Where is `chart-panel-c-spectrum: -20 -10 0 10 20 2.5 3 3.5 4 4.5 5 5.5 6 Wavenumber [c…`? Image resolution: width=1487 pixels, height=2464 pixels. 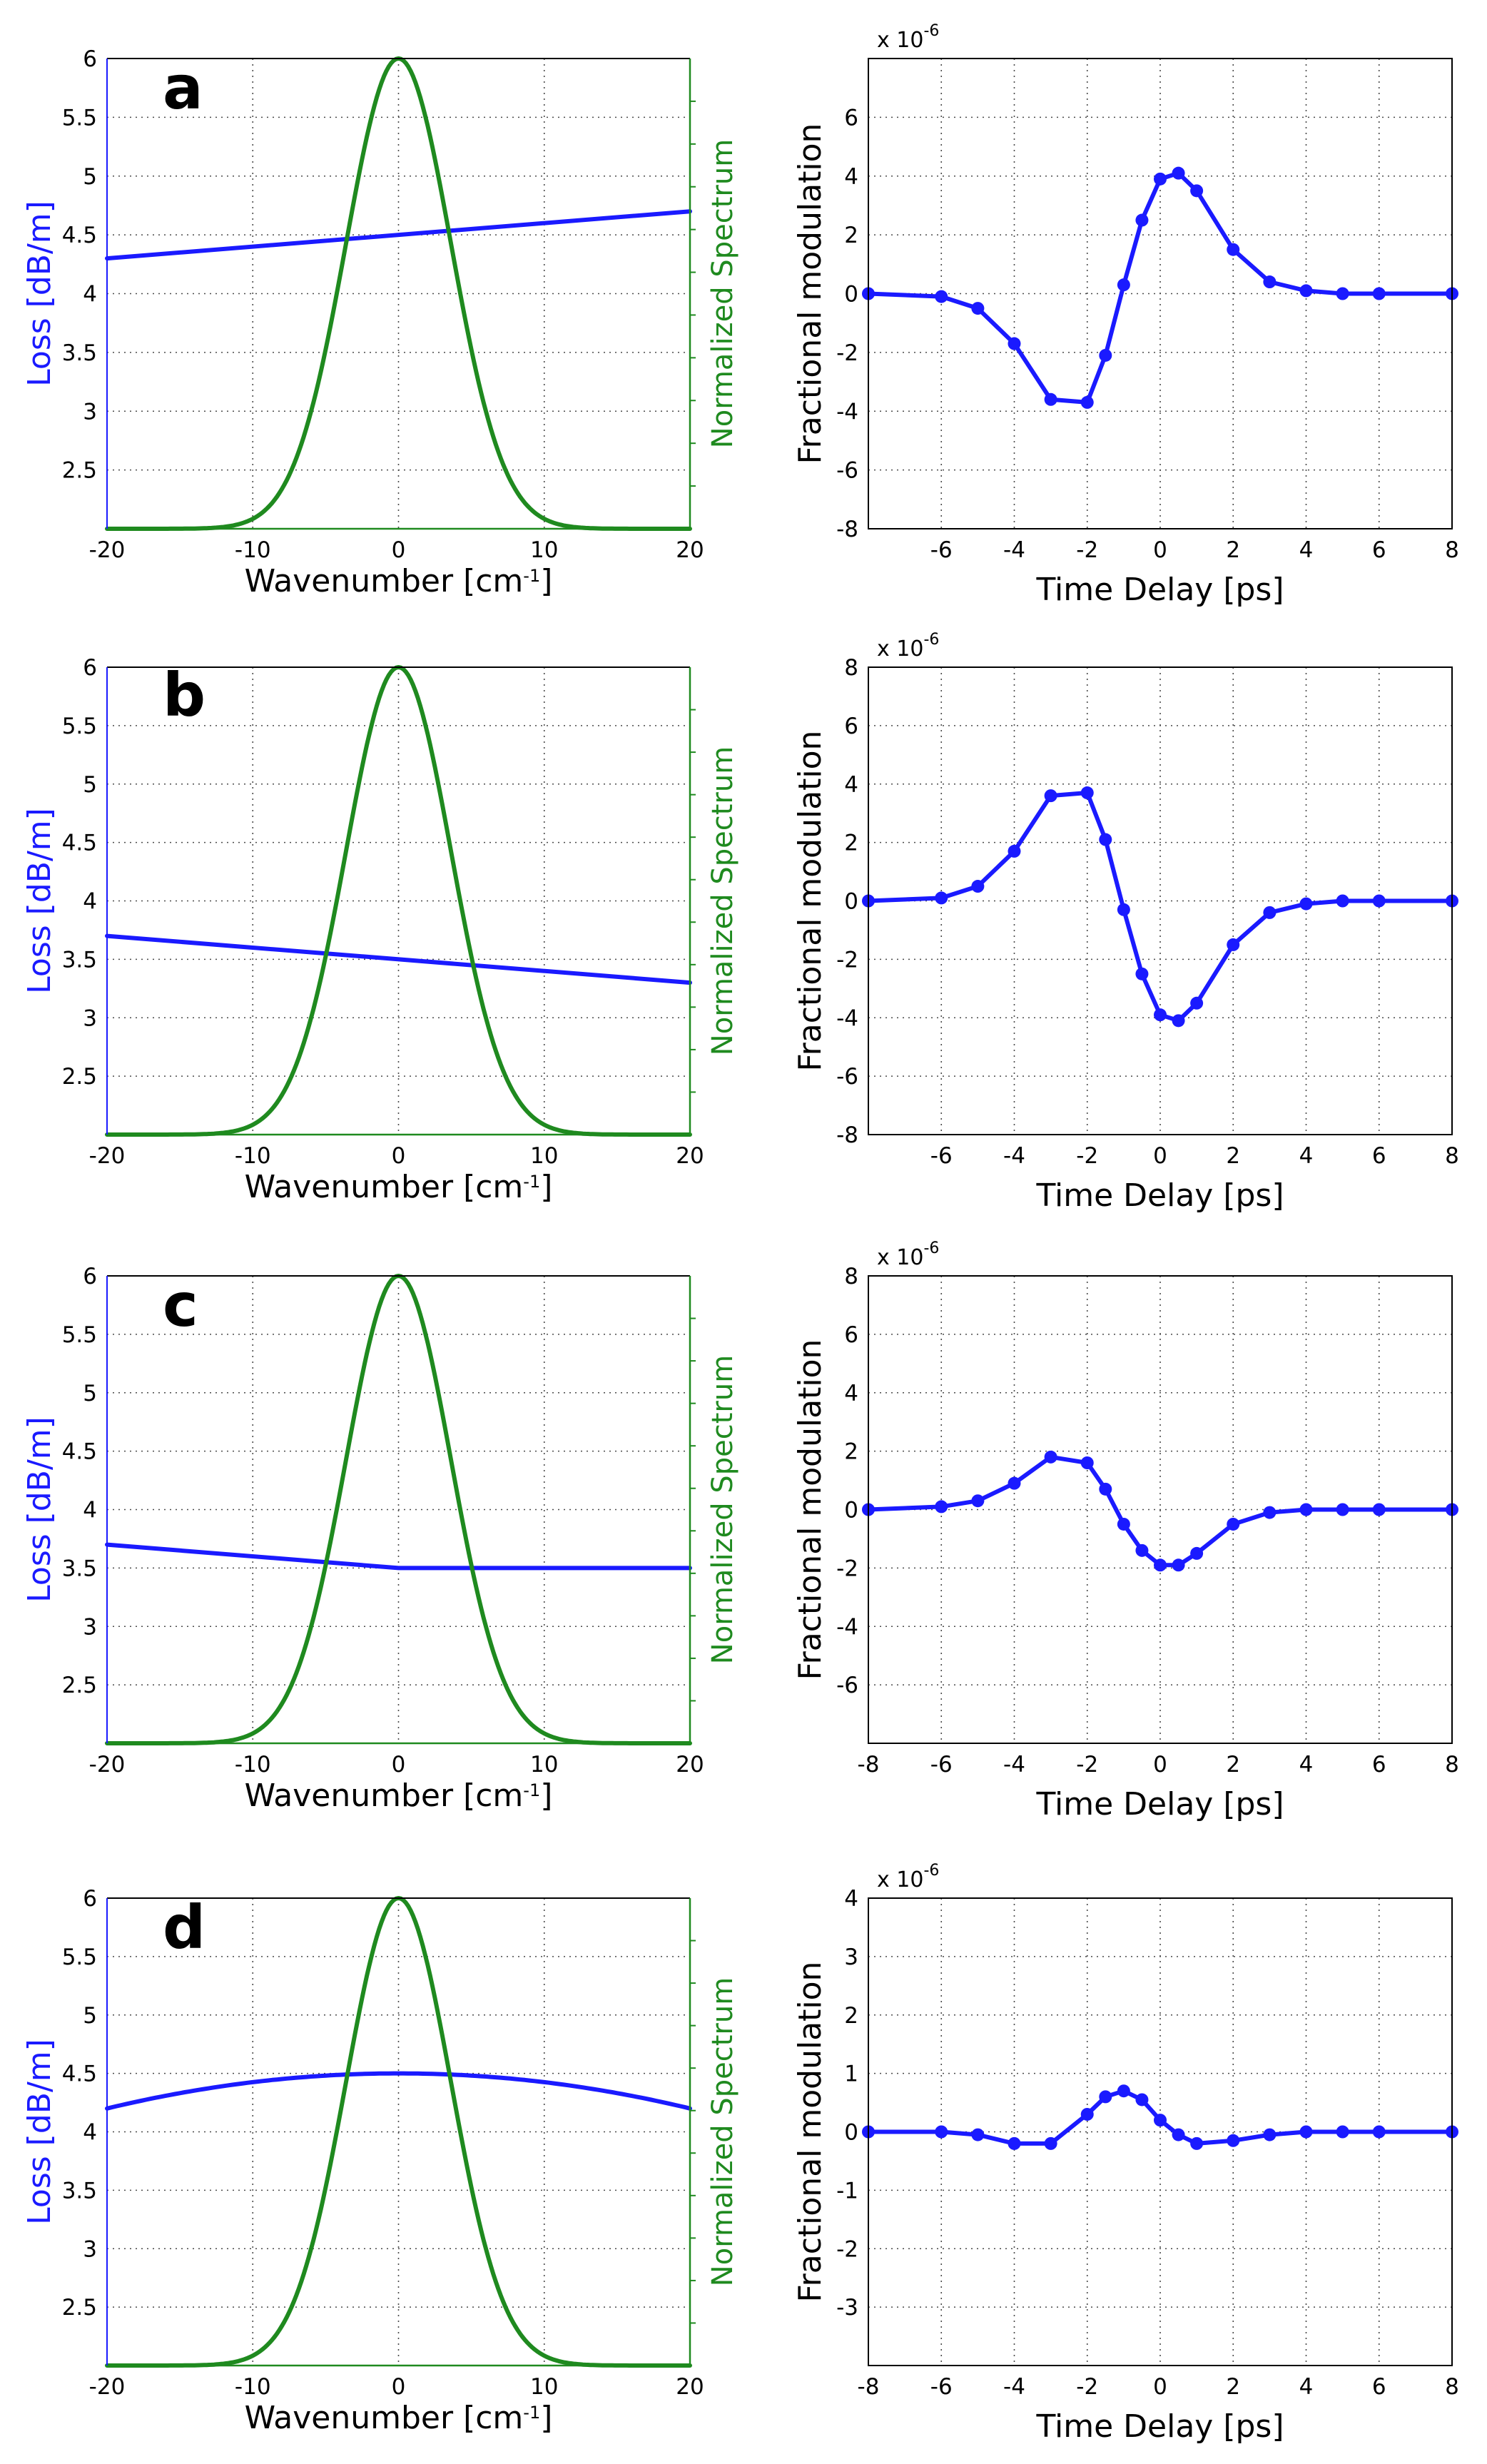 chart-panel-c-spectrum: -20 -10 0 10 20 2.5 3 3.5 4 4.5 5 5.5 6 Wavenumber [c… is located at coordinates (380, 1539).